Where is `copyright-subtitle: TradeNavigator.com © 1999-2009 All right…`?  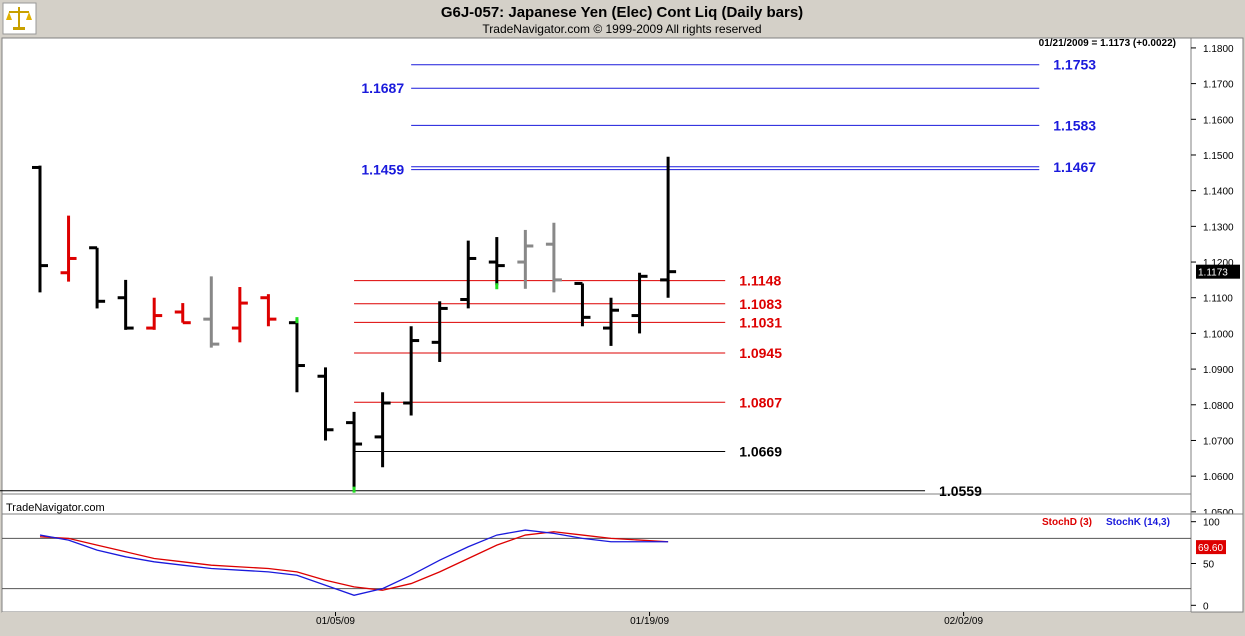 copyright-subtitle: TradeNavigator.com © 1999-2009 All right… is located at coordinates (621, 29).